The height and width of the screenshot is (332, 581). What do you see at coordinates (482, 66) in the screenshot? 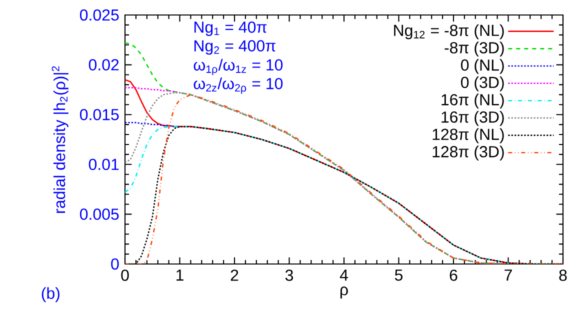
I see `legend-label: 0 (NL)` at bounding box center [482, 66].